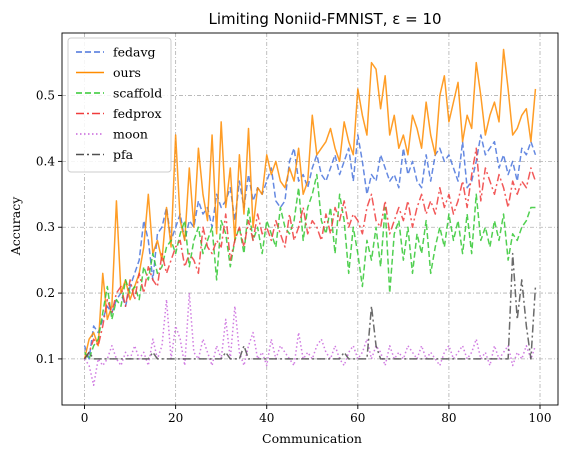  What do you see at coordinates (45, 227) in the screenshot?
I see `y-tick-label: 0.3` at bounding box center [45, 227].